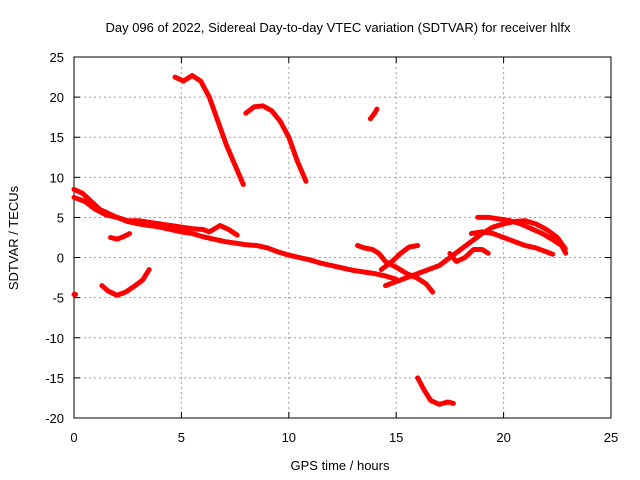 The width and height of the screenshot is (640, 480). Describe the element at coordinates (57, 177) in the screenshot. I see `y-tick-label: 10` at that location.